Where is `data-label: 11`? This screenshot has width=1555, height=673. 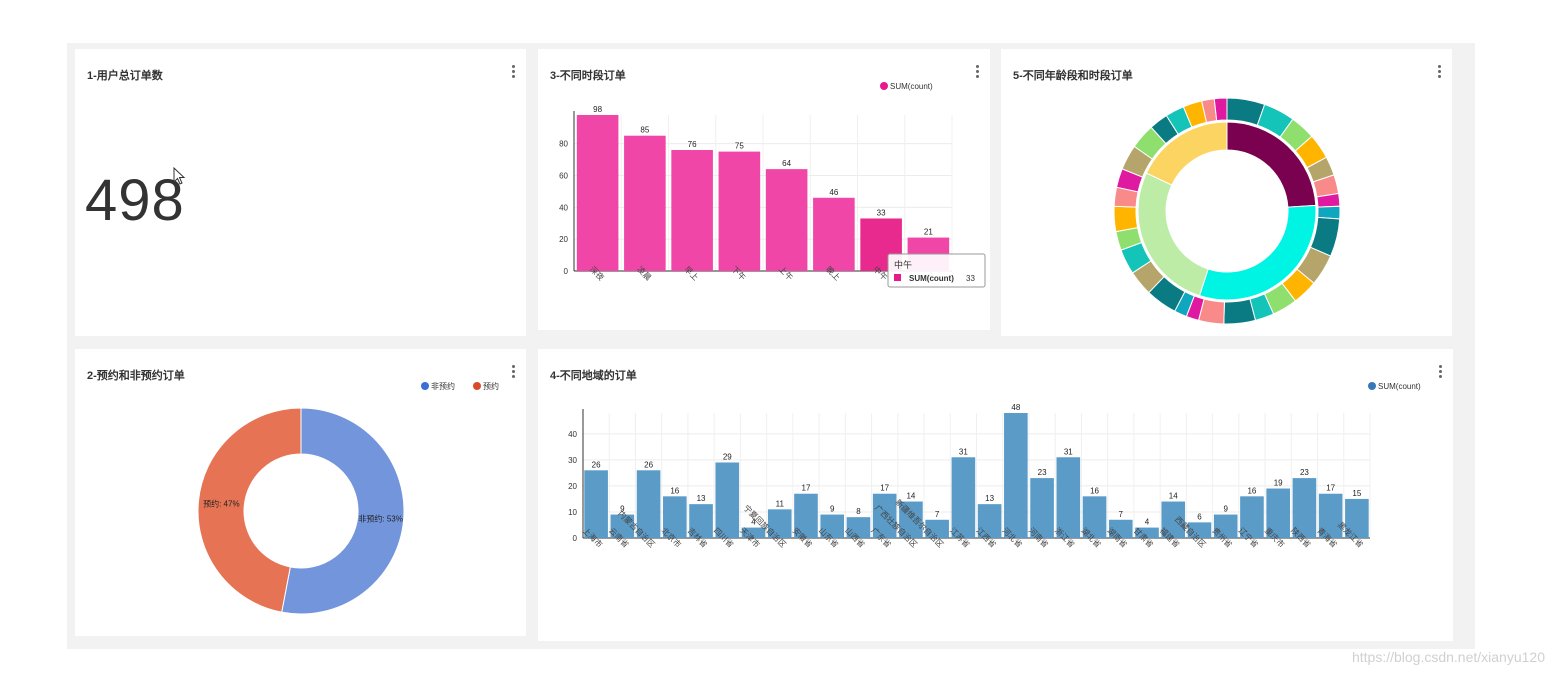
data-label: 11 is located at coordinates (780, 503).